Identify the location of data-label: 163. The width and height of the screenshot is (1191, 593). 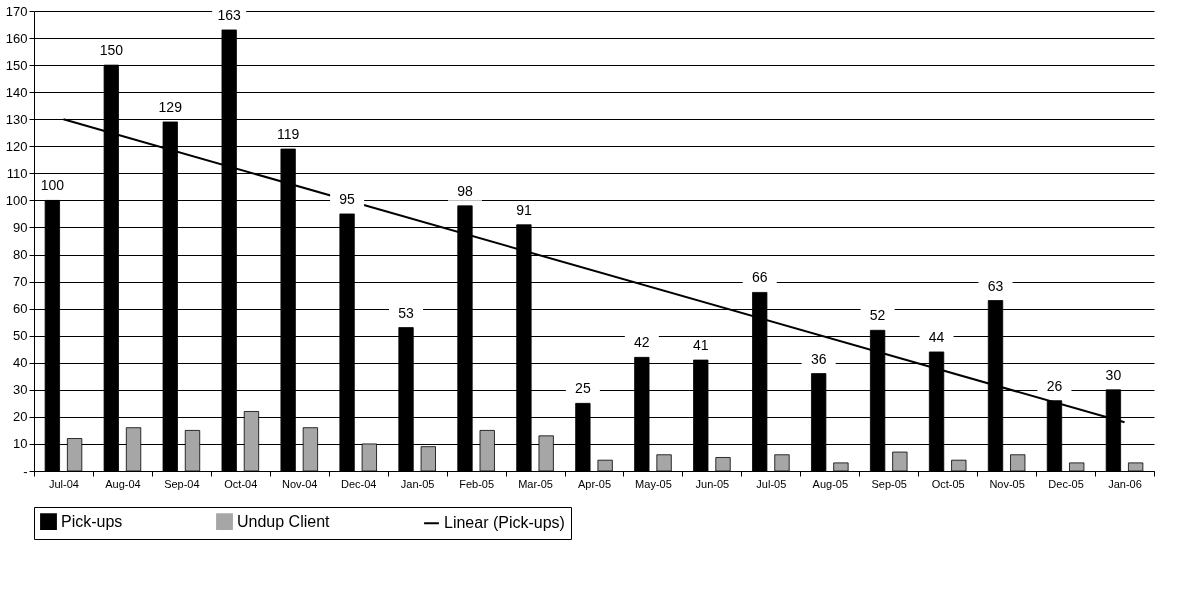
(229, 14).